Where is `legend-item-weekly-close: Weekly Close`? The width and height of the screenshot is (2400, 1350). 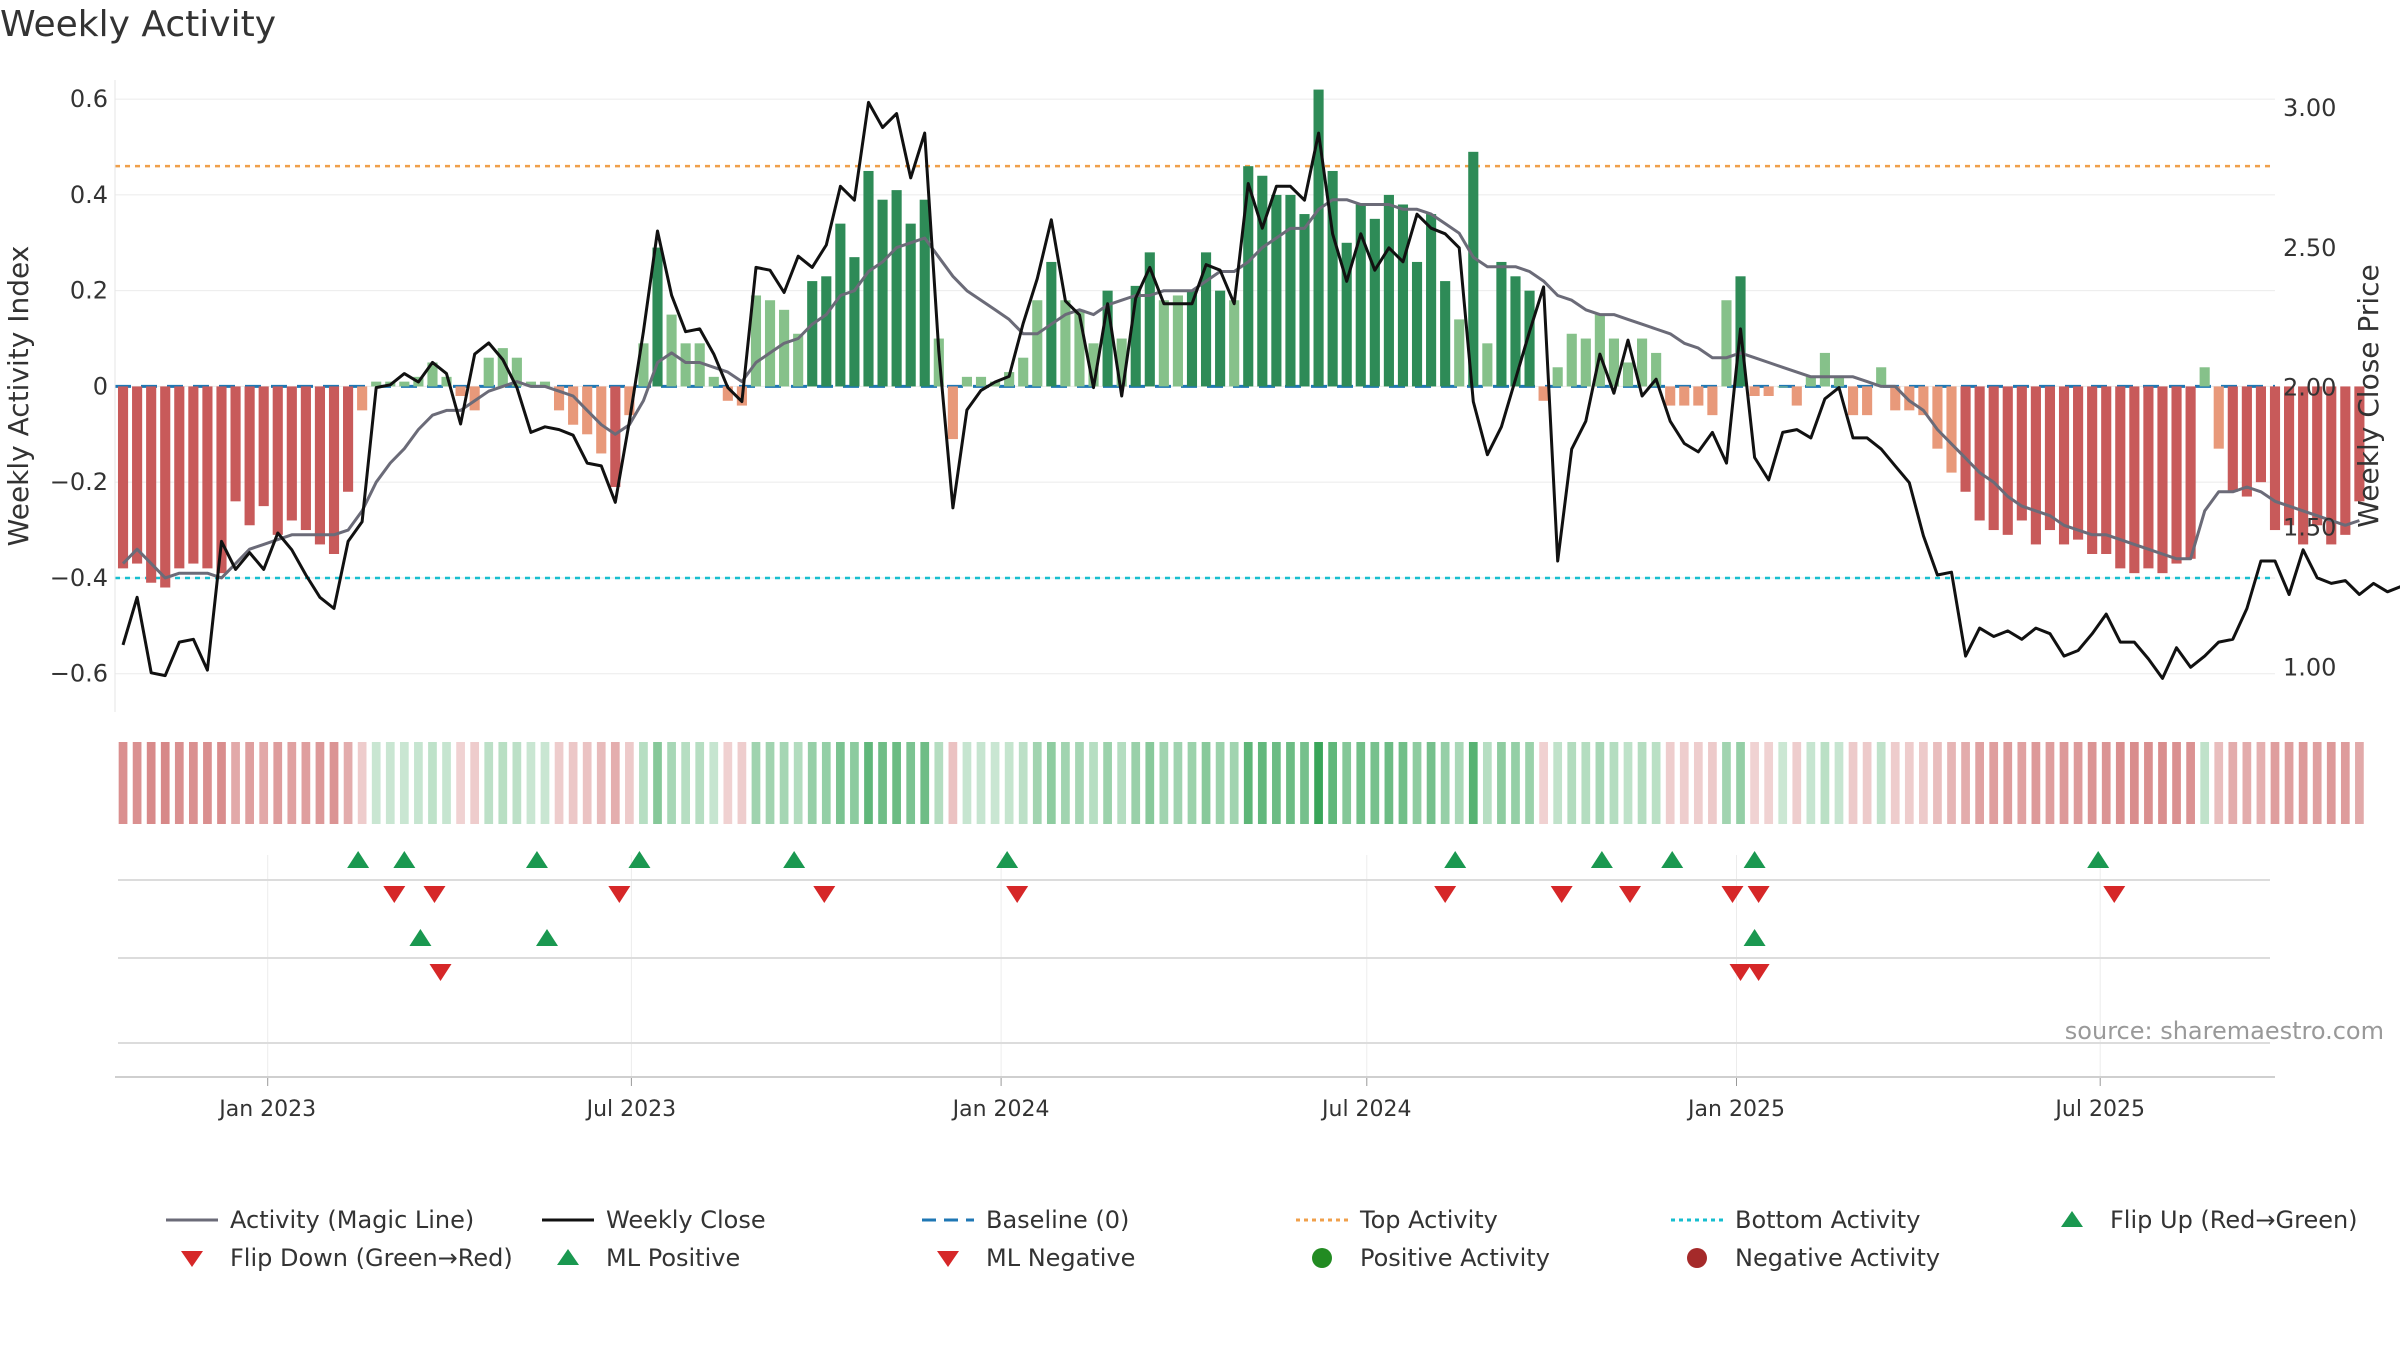
legend-item-weekly-close: Weekly Close is located at coordinates (651, 1220).